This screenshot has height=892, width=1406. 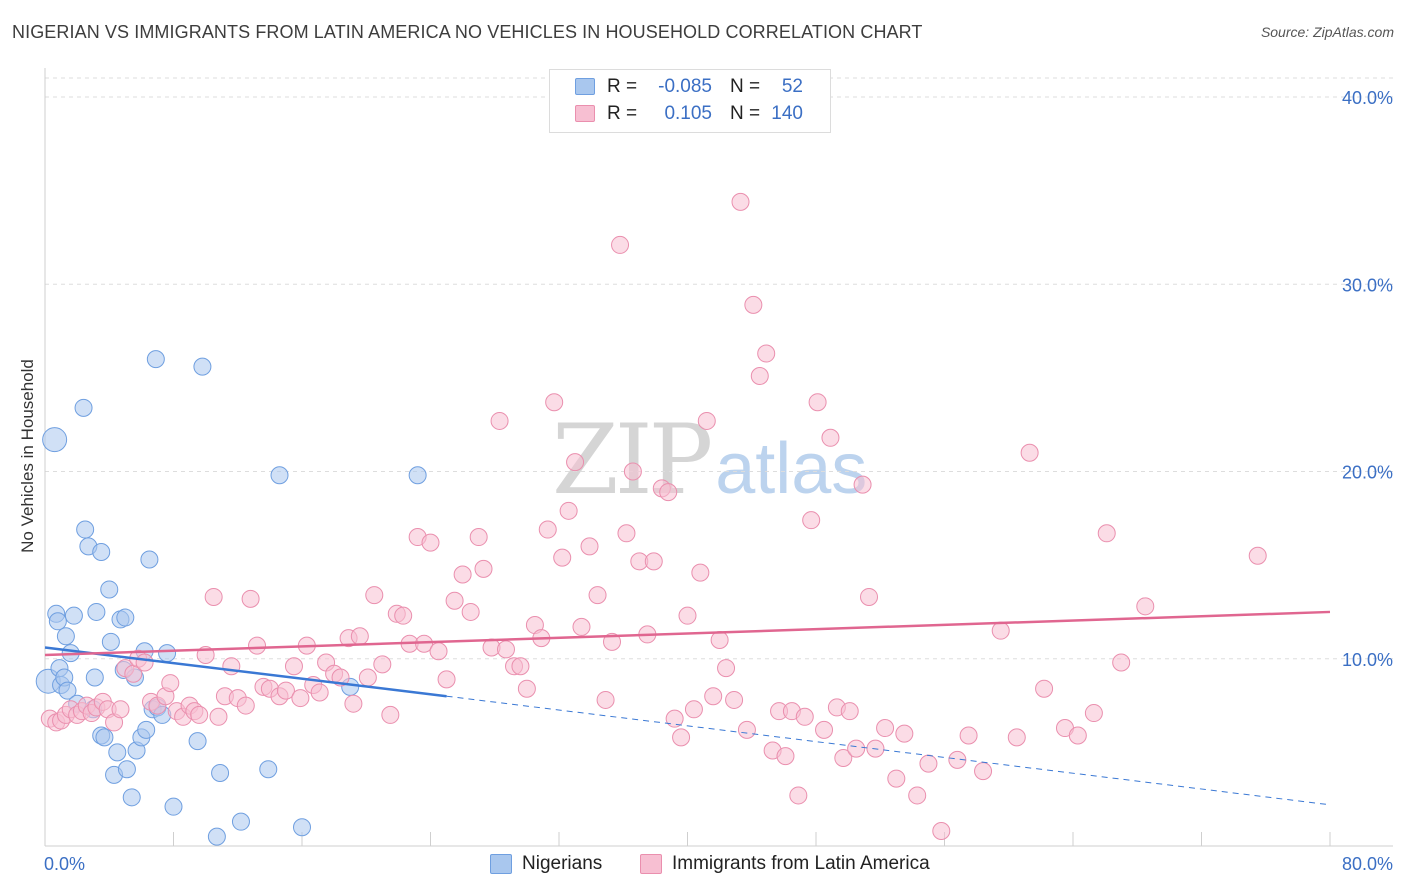 What do you see at coordinates (1367, 660) in the screenshot?
I see `y-tick-label: 10.0%` at bounding box center [1367, 660].